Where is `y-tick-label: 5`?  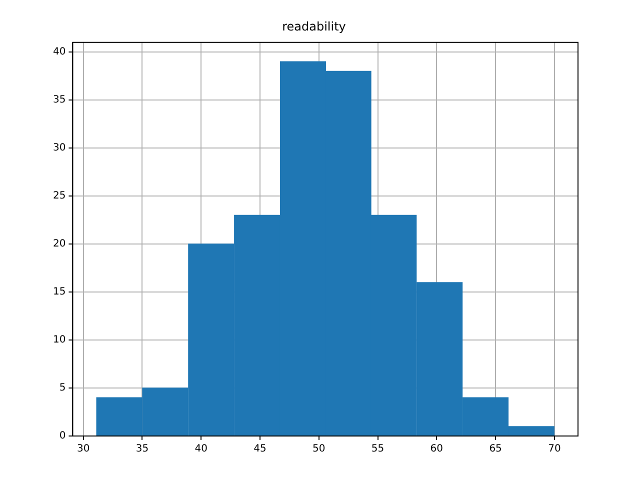
y-tick-label: 5 is located at coordinates (62, 388).